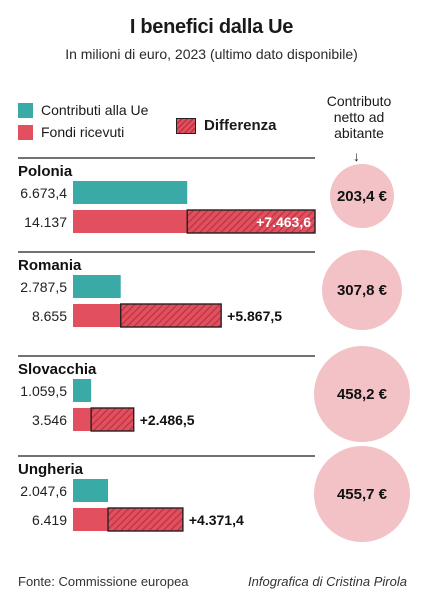 The width and height of the screenshot is (423, 600). What do you see at coordinates (103, 581) in the screenshot?
I see `footer-source: Fonte: Commissione europea` at bounding box center [103, 581].